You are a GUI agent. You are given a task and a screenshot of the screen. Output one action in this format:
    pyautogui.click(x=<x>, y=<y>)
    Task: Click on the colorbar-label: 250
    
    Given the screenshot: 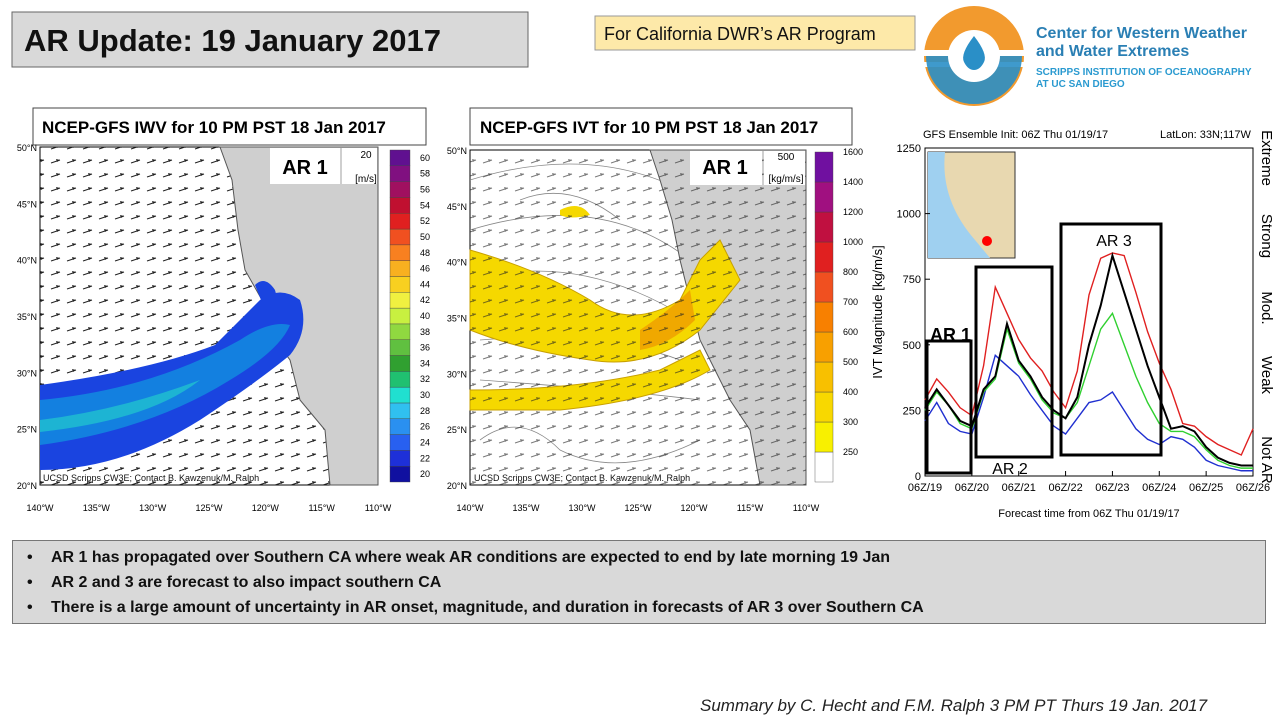 What is the action you would take?
    pyautogui.click(x=850, y=452)
    